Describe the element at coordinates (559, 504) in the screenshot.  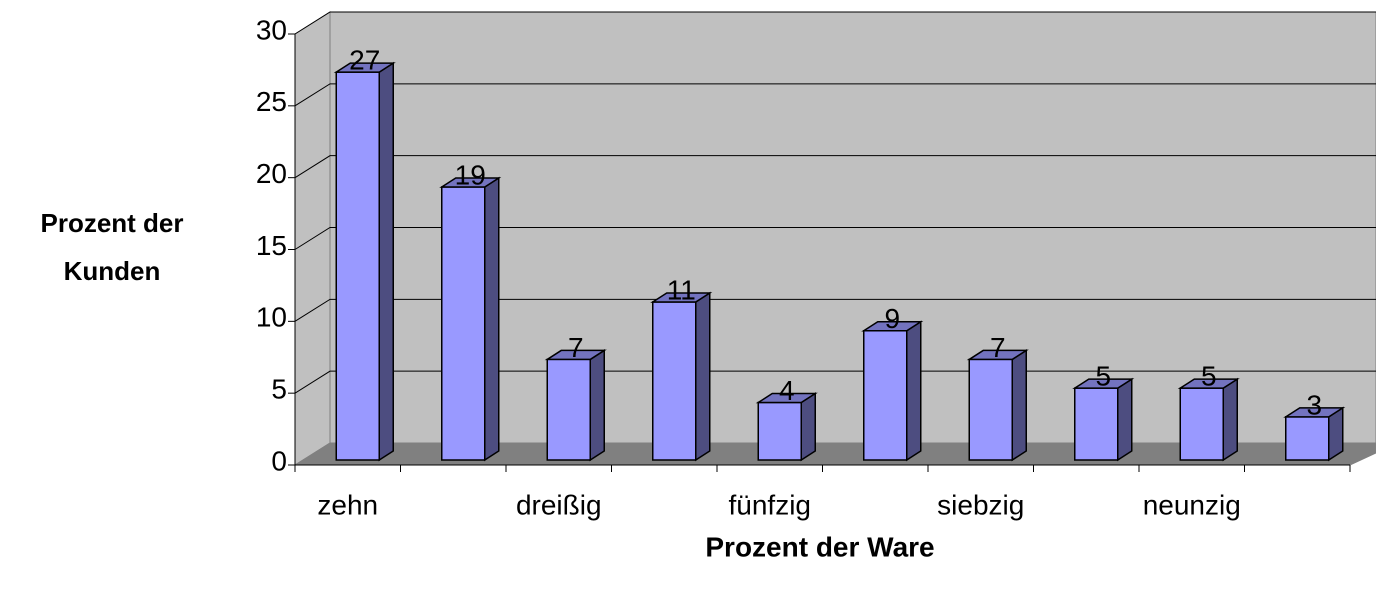
I see `x-tick-label: dreißig` at that location.